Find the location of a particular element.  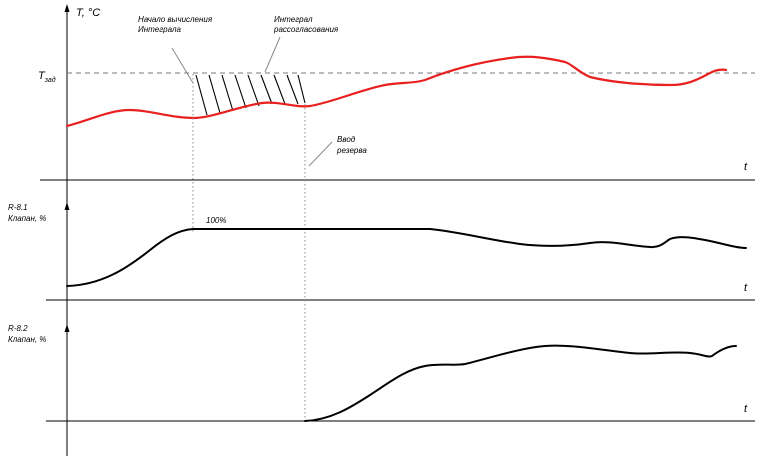

valve-100-label: 100% is located at coordinates (216, 220).